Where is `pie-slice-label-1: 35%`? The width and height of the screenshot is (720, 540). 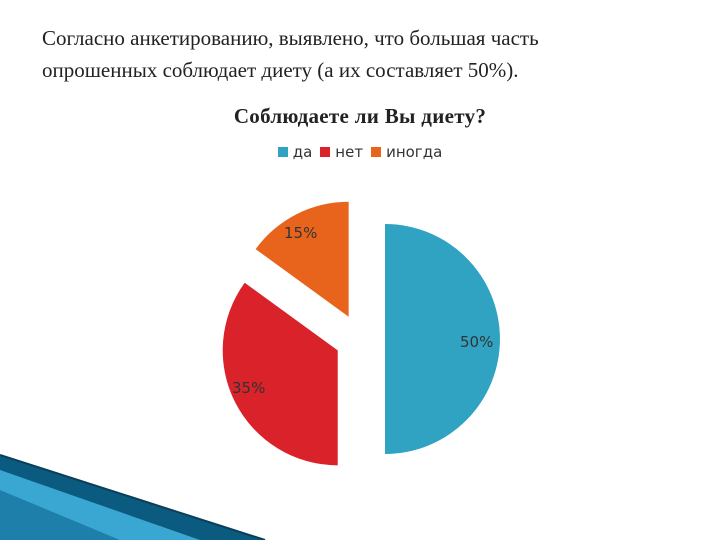
pie-slice-label-1: 35% is located at coordinates (248, 388).